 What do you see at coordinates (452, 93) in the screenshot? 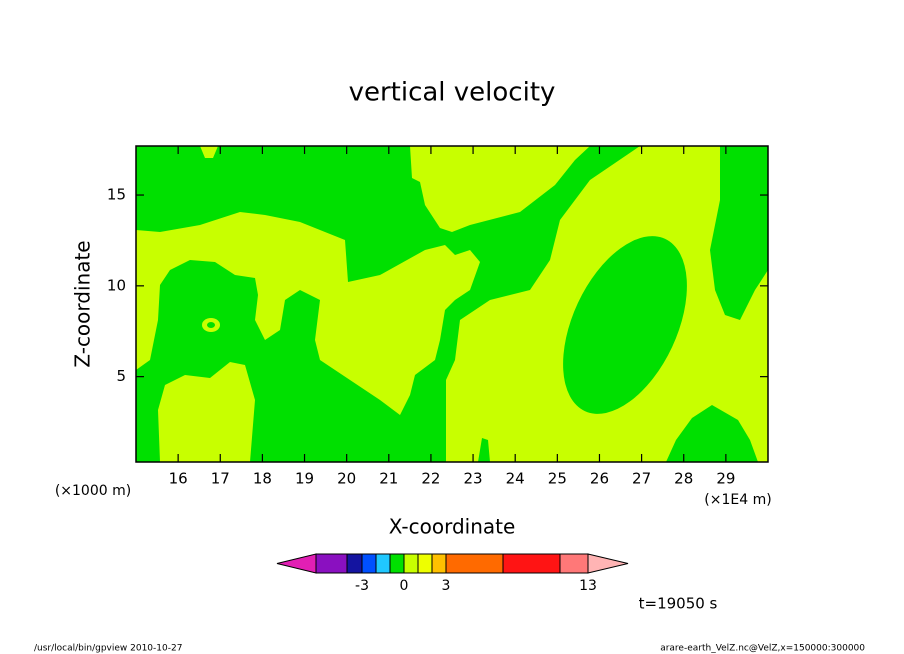
I see `chart-title: vertical velocity` at bounding box center [452, 93].